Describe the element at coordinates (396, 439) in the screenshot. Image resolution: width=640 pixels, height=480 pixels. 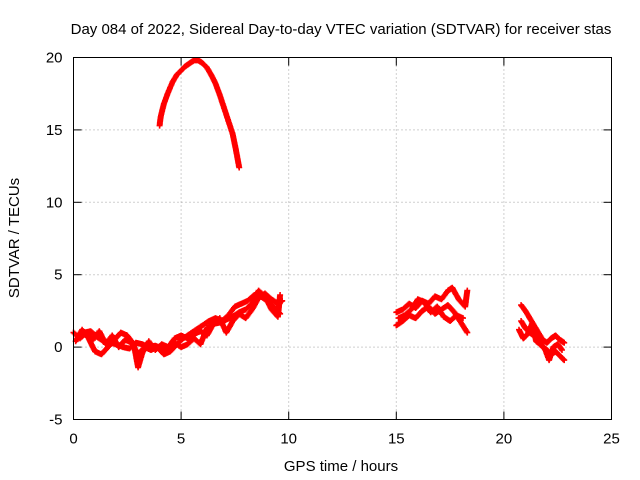
I see `x-tick-label: 15` at that location.